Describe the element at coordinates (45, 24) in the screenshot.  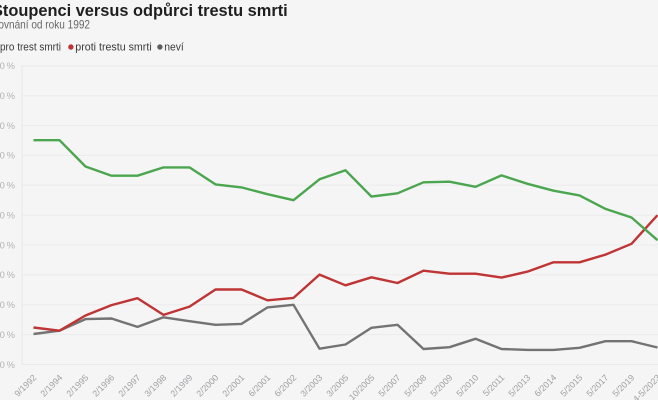
I see `svg-text: srovnání od roku 1992` at that location.